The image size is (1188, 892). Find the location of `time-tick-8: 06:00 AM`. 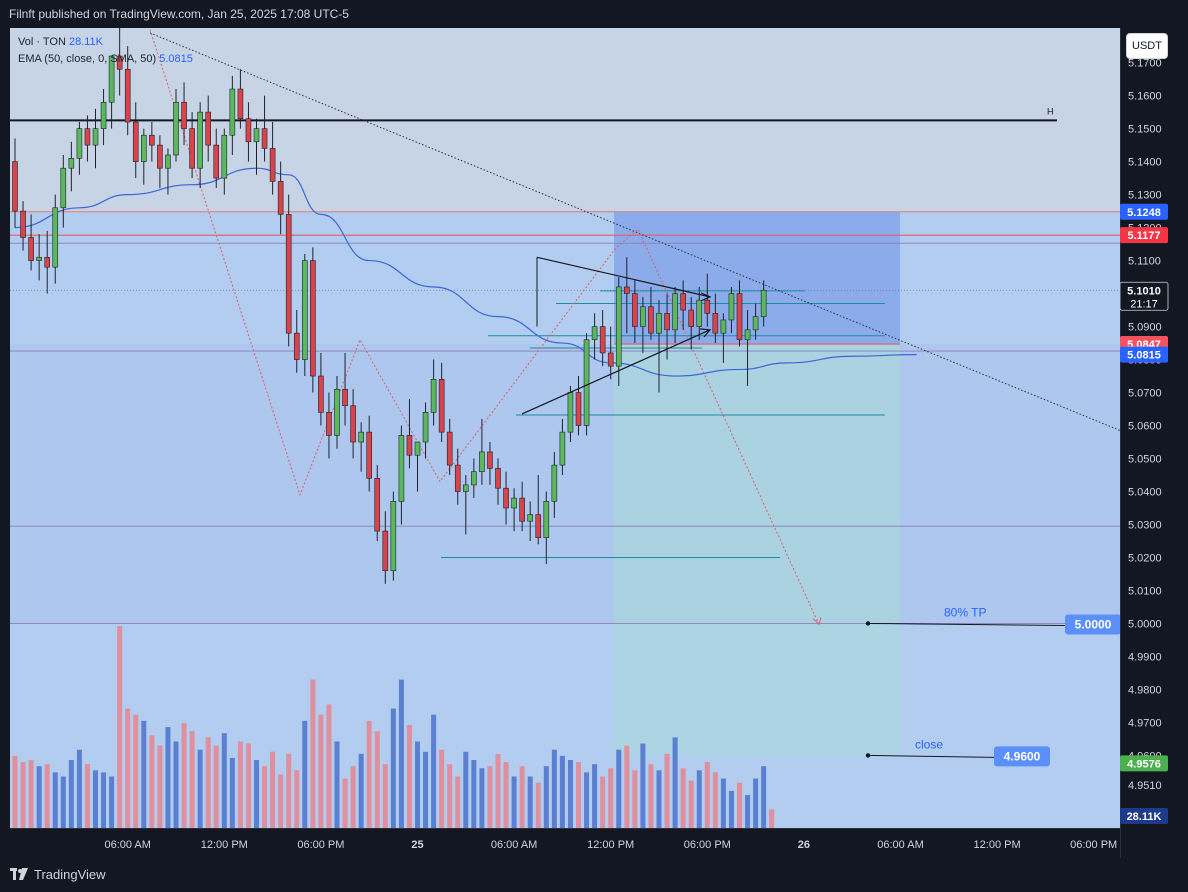

time-tick-8: 06:00 AM is located at coordinates (900, 845).